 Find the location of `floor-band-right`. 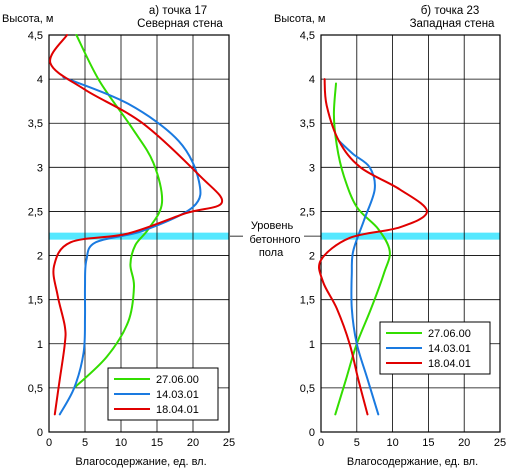

floor-band-right is located at coordinates (410, 236).